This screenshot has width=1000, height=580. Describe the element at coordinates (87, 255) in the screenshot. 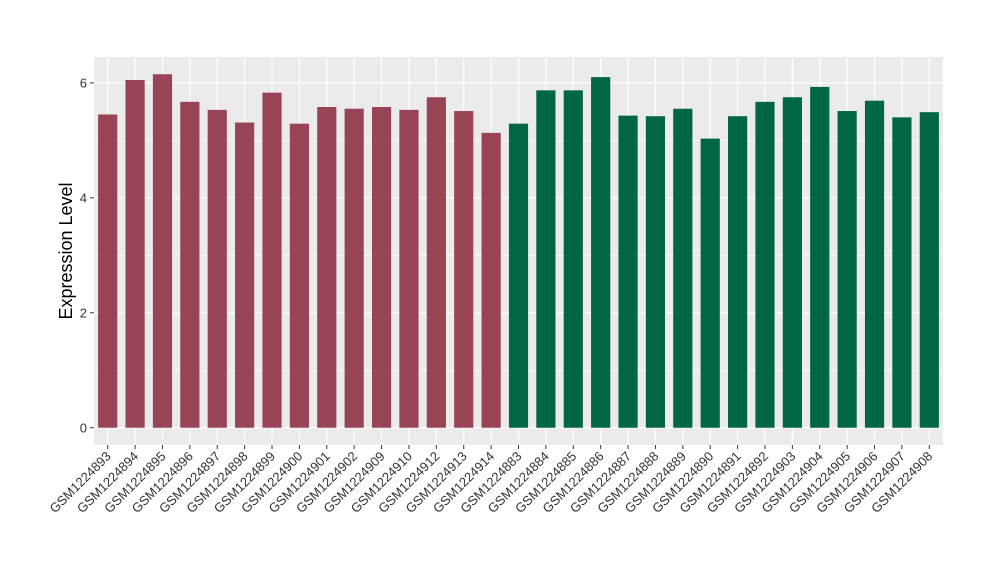

I see `y-axis: 0 2 4 6` at that location.